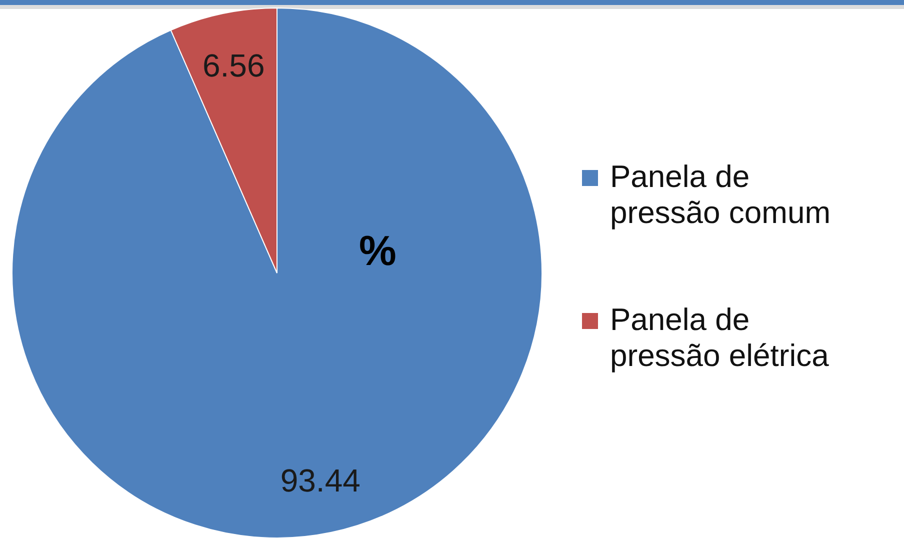 Image resolution: width=904 pixels, height=538 pixels. Describe the element at coordinates (720, 337) in the screenshot. I see `legend-label: Panela de pressão elétrica` at that location.